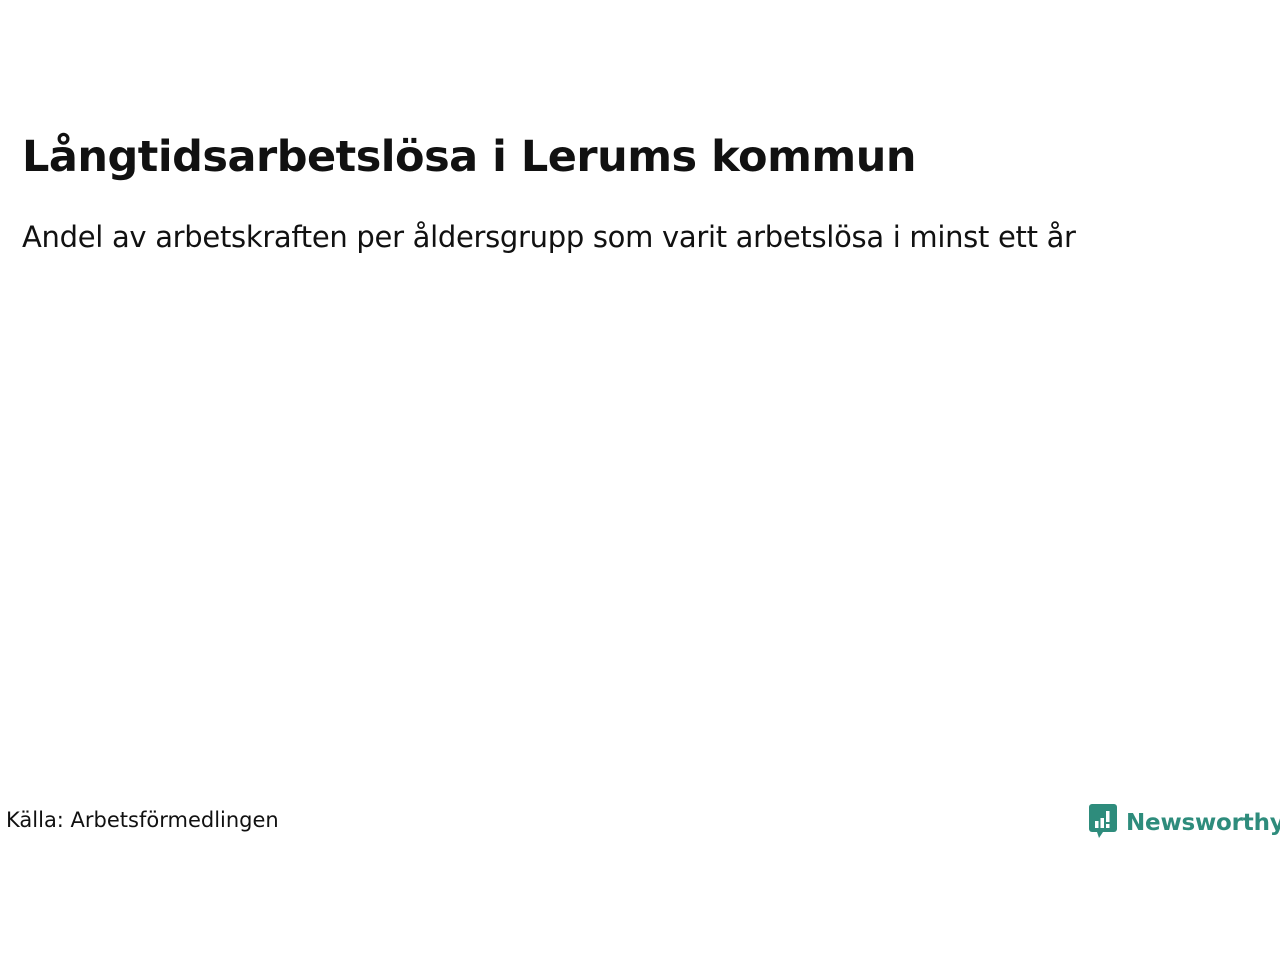 The width and height of the screenshot is (1280, 960). Describe the element at coordinates (469, 157) in the screenshot. I see `chart-title: Långtidsarbetslösa i Lerums kommun` at that location.